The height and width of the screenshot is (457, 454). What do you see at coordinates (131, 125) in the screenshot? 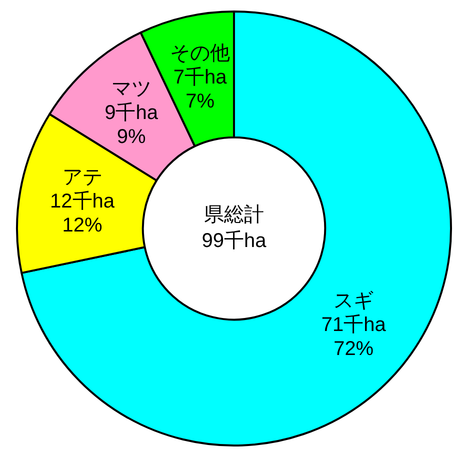
I see `data-label: 9千ha 9%` at bounding box center [131, 125].